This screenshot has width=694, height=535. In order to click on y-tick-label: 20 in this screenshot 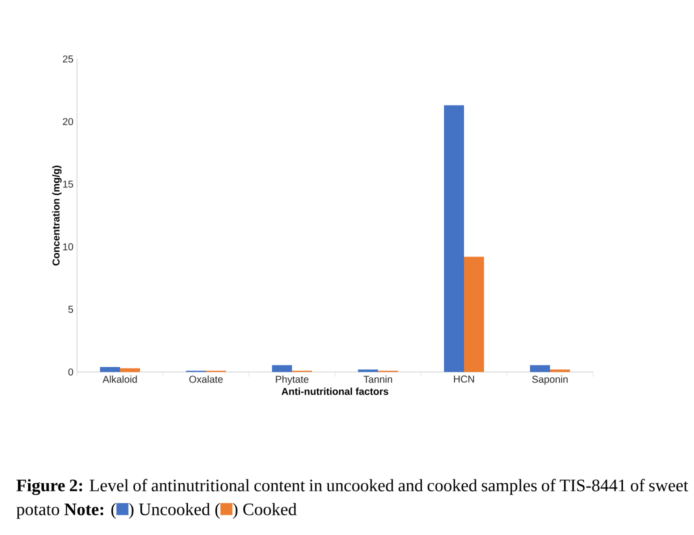, I will do `click(68, 122)`.